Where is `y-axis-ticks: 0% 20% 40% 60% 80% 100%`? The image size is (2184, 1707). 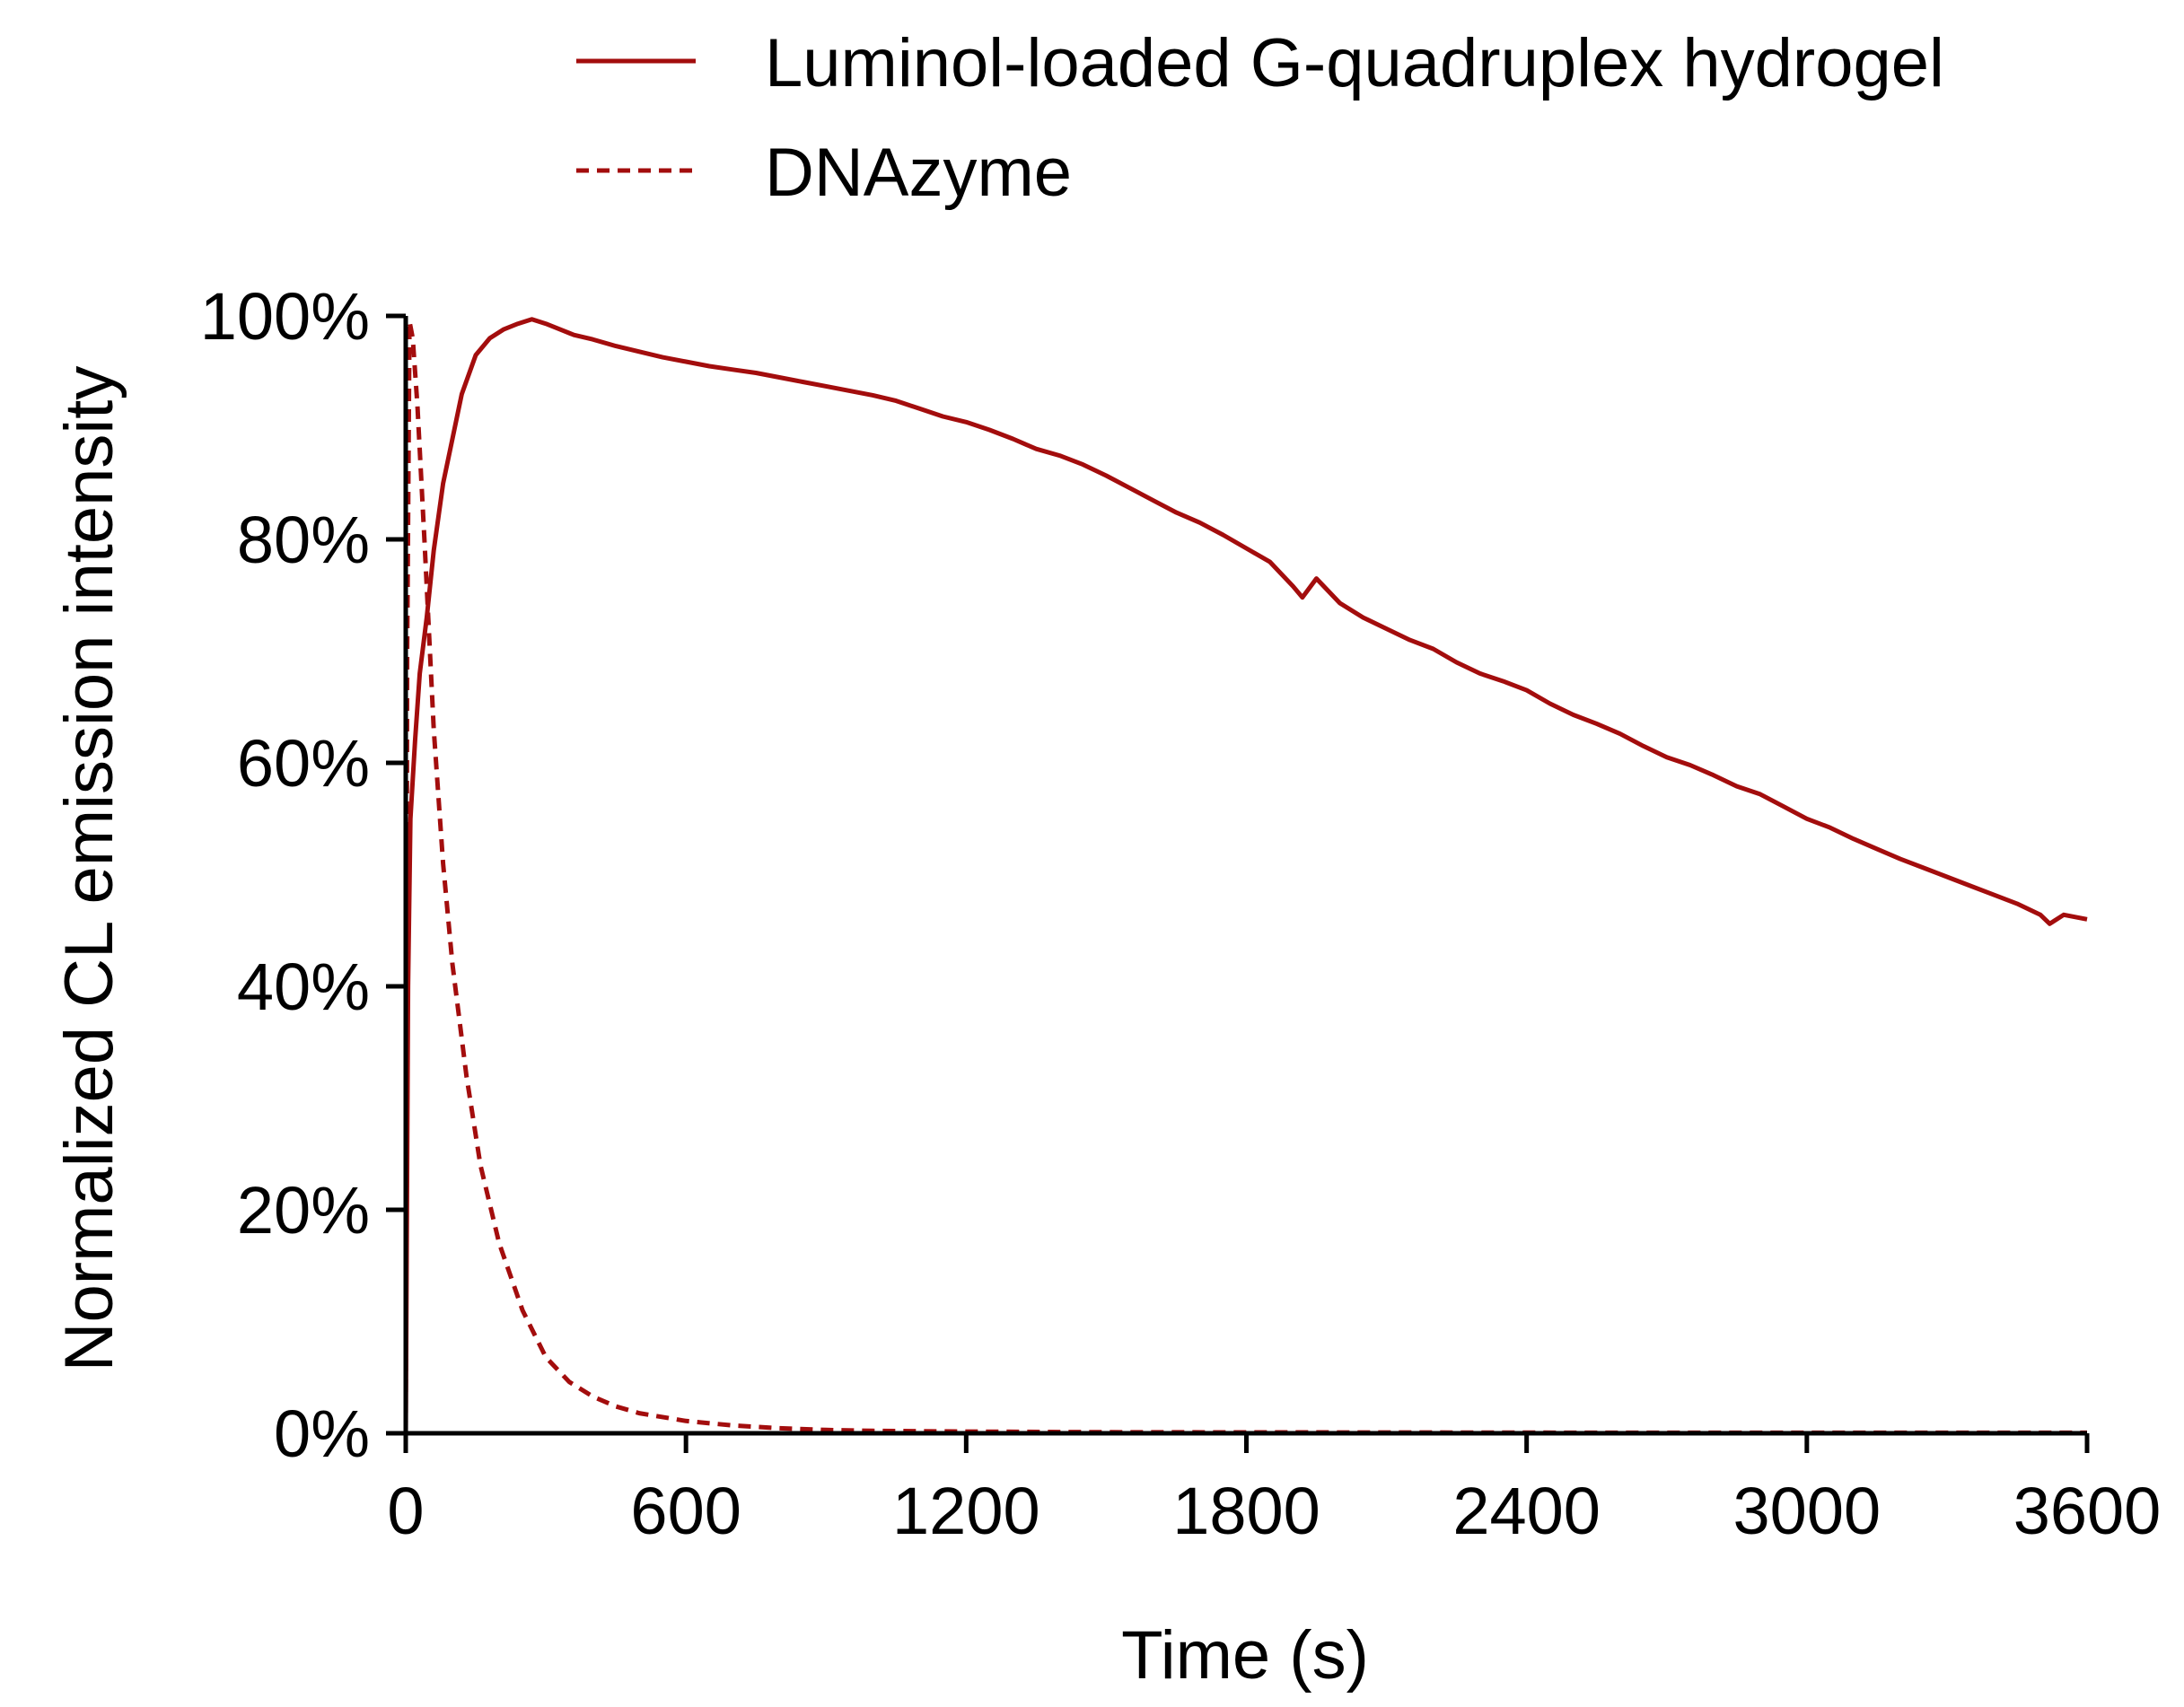
y-axis-ticks: 0% 20% 40% 60% 80% 100% is located at coordinates (303, 875).